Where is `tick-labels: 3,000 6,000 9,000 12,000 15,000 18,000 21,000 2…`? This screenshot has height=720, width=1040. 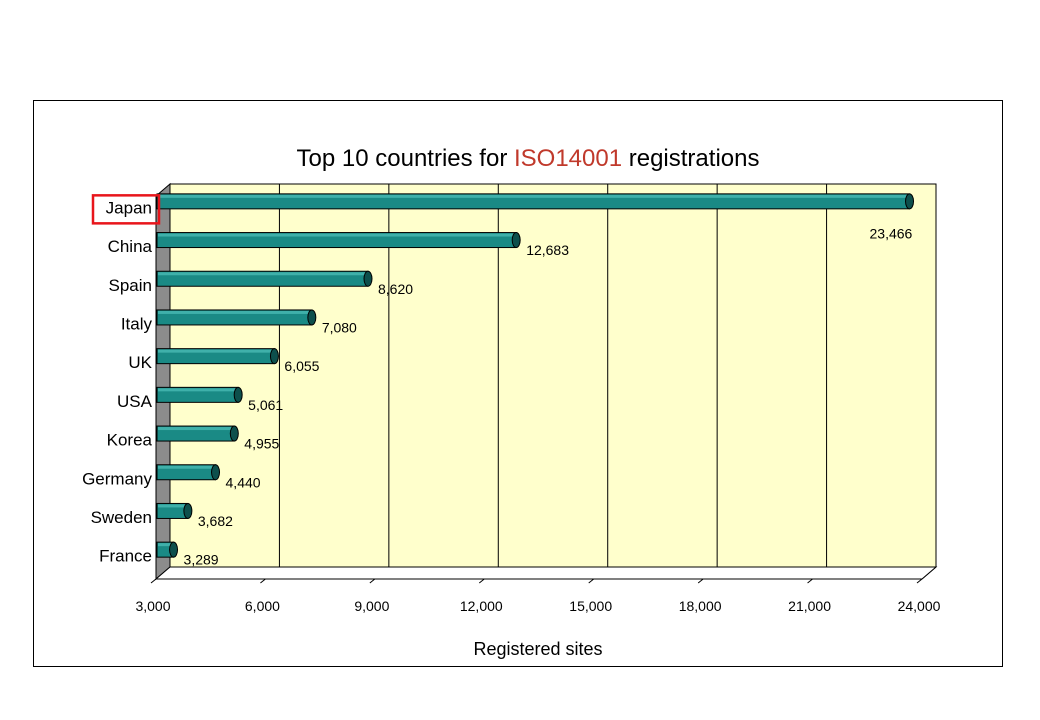 tick-labels: 3,000 6,000 9,000 12,000 15,000 18,000 21,000 2… is located at coordinates (537, 606).